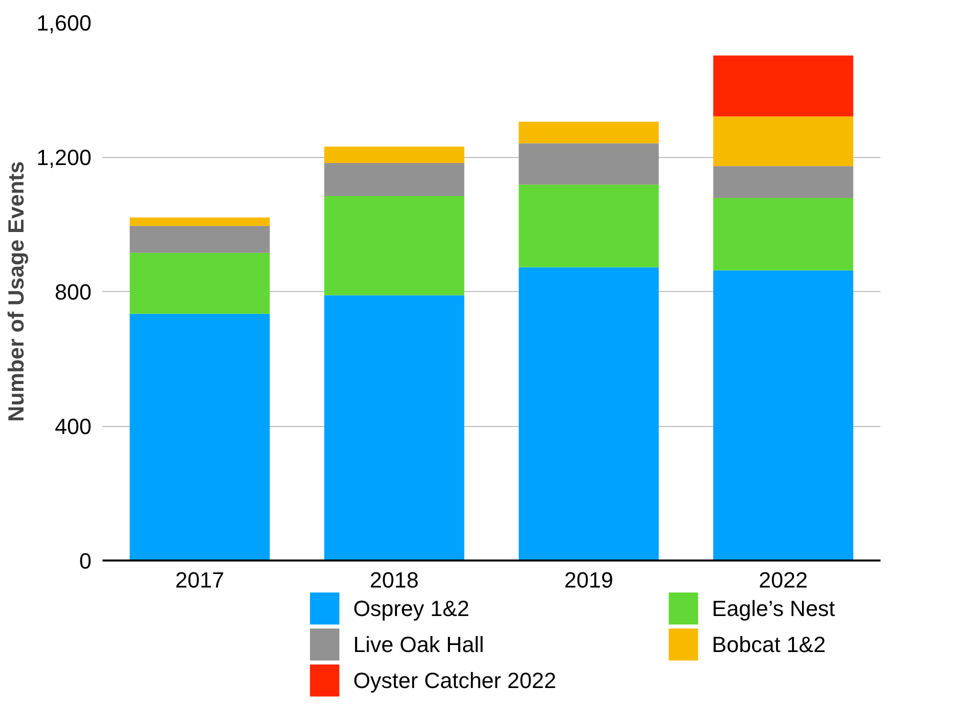 This screenshot has height=725, width=963. Describe the element at coordinates (73, 292) in the screenshot. I see `y-tick-label: 800` at that location.